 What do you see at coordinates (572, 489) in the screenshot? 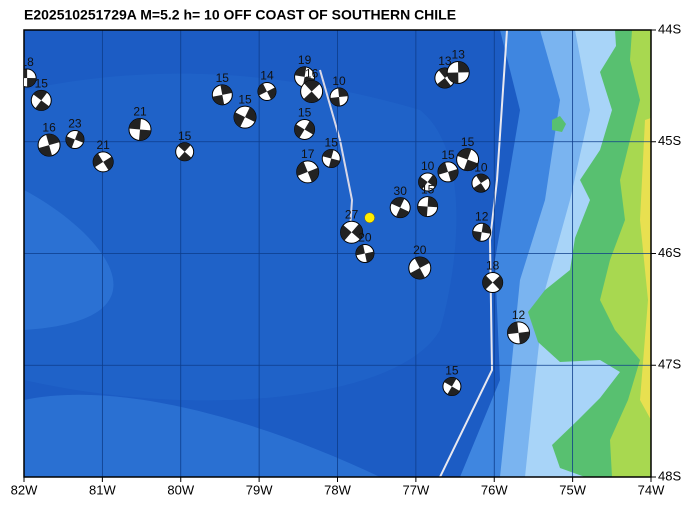
I see `x-tick-label: 75W` at bounding box center [572, 489].